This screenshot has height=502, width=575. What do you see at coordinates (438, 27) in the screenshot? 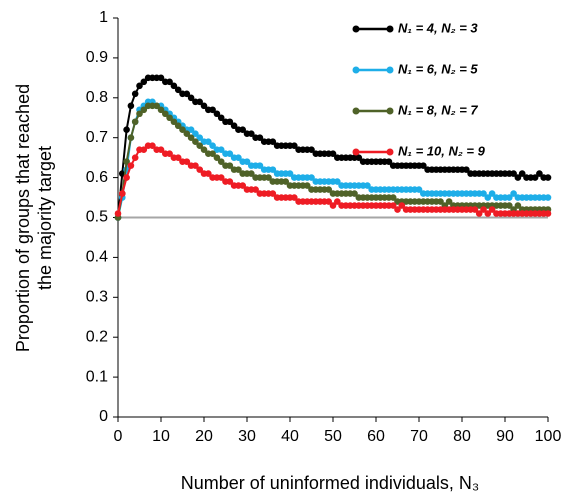
I see `legend-label: N₁ = 4, N₂ = 3` at bounding box center [438, 27].